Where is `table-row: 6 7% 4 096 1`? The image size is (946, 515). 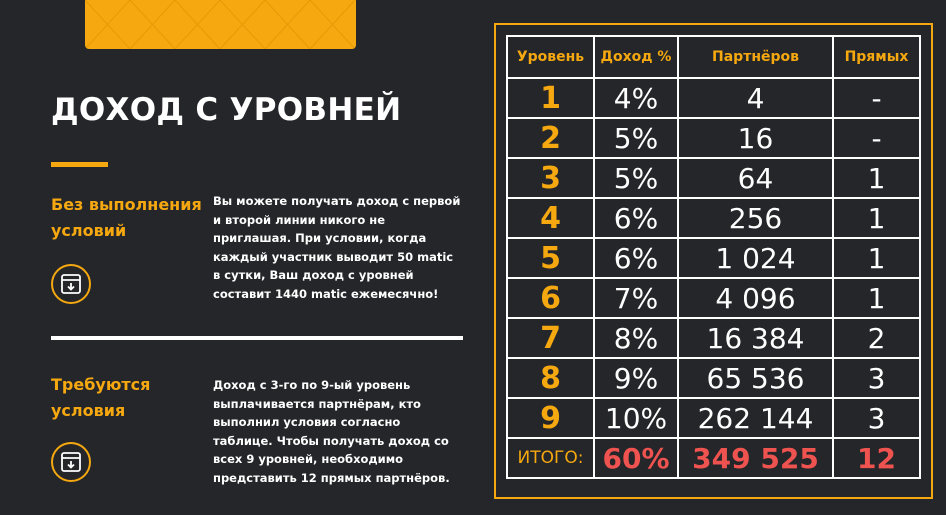 table-row: 6 7% 4 096 1 is located at coordinates (713, 298).